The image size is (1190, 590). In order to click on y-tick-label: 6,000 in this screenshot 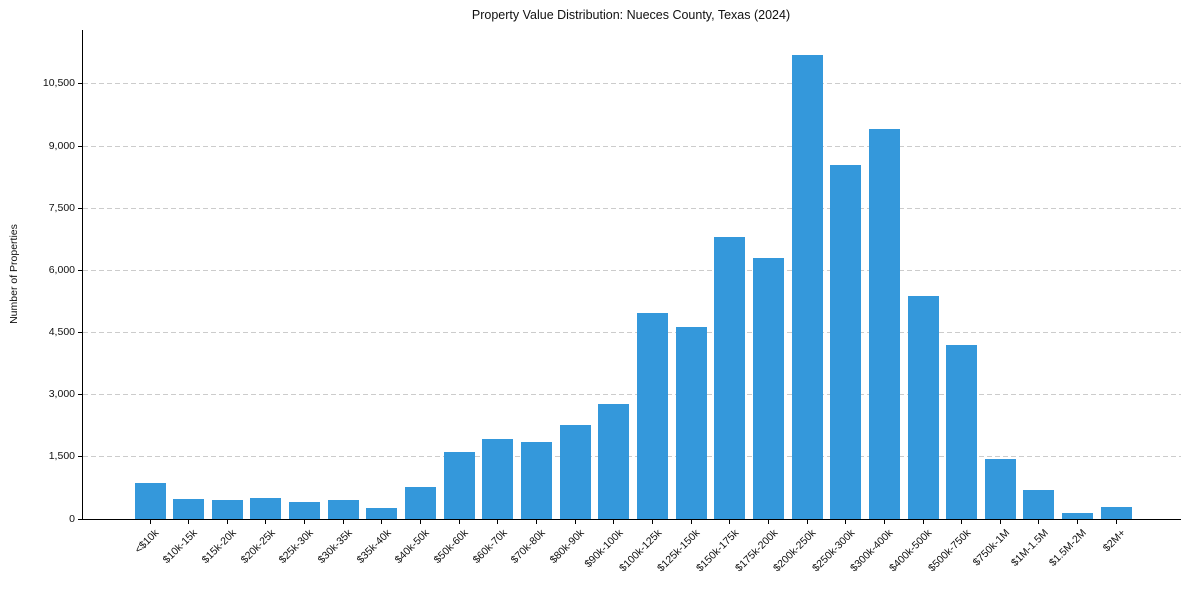, I will do `click(61, 269)`.